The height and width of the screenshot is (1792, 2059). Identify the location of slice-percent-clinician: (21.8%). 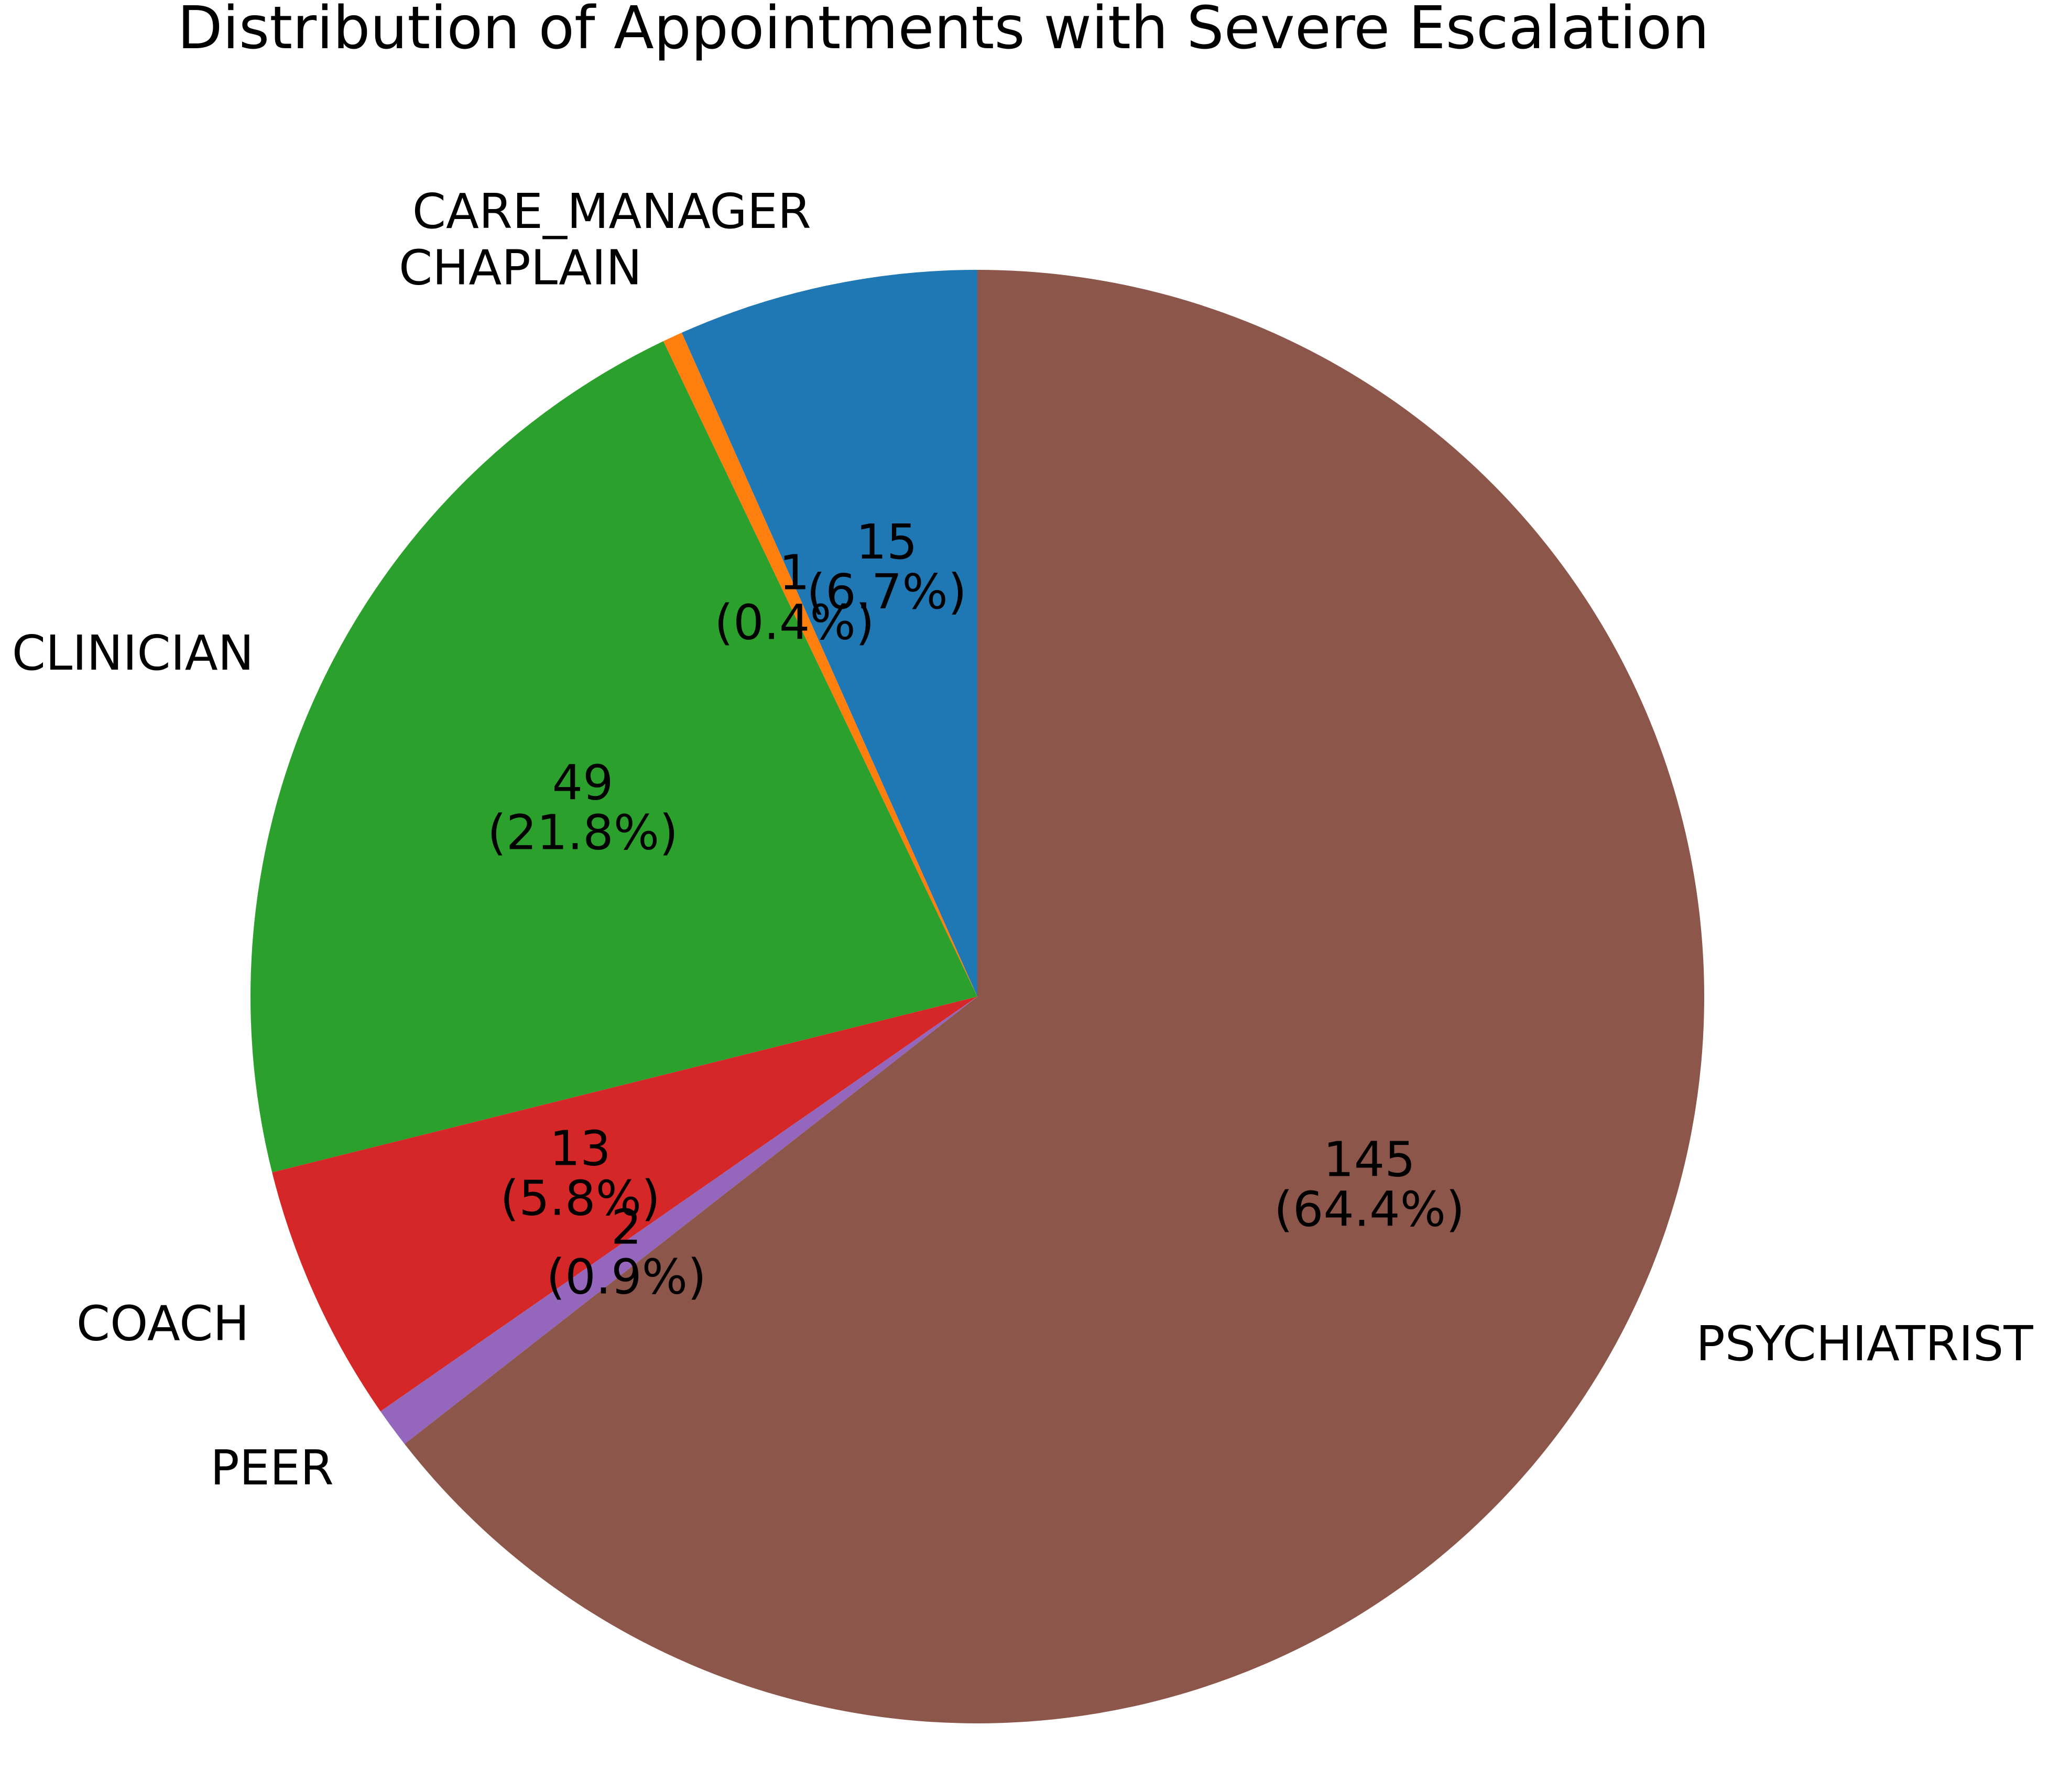
(582, 833).